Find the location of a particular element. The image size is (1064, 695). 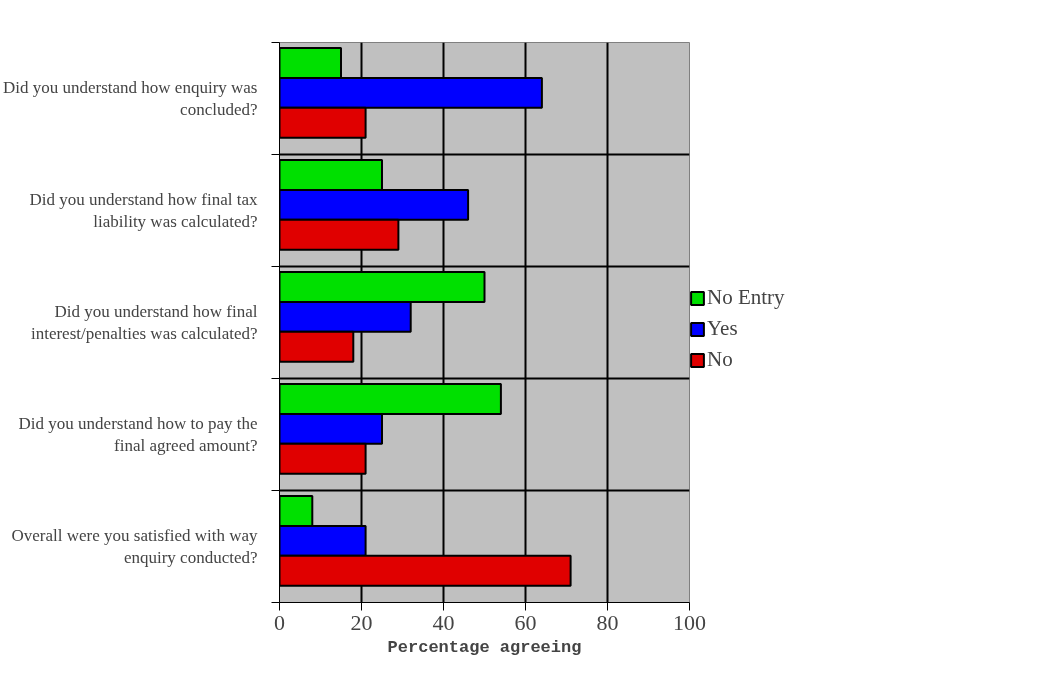

x-tick-label: 20 is located at coordinates (361, 622).